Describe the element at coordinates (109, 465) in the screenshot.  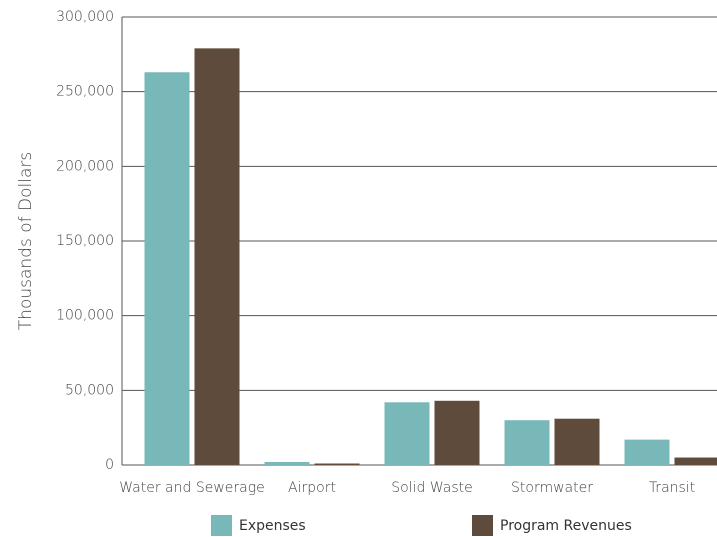
I see `y-tick-label: 0` at that location.